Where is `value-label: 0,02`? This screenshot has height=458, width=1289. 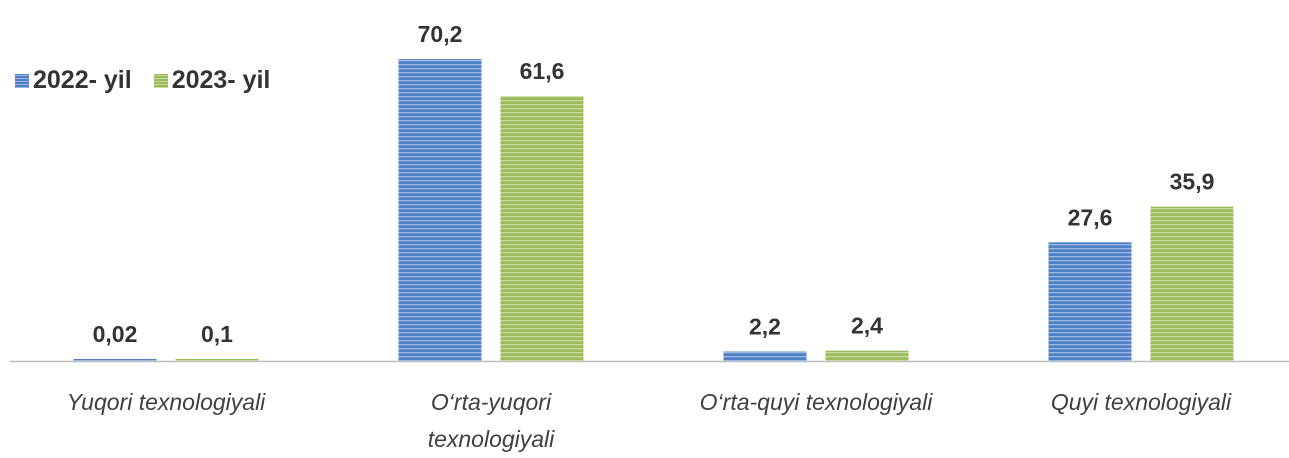
value-label: 0,02 is located at coordinates (115, 334).